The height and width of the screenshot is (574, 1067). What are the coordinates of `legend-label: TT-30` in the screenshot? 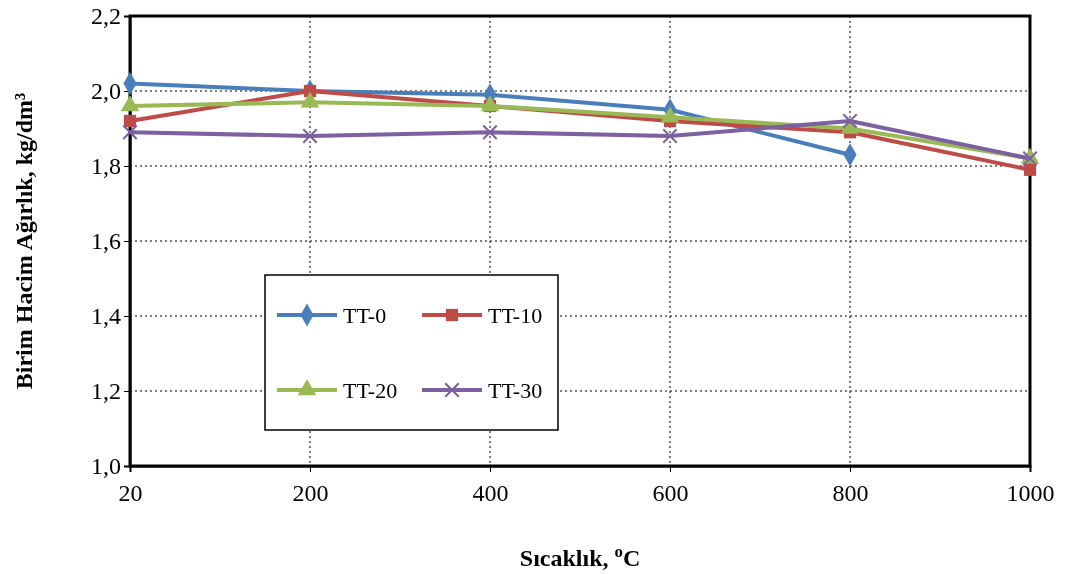 It's located at (515, 390).